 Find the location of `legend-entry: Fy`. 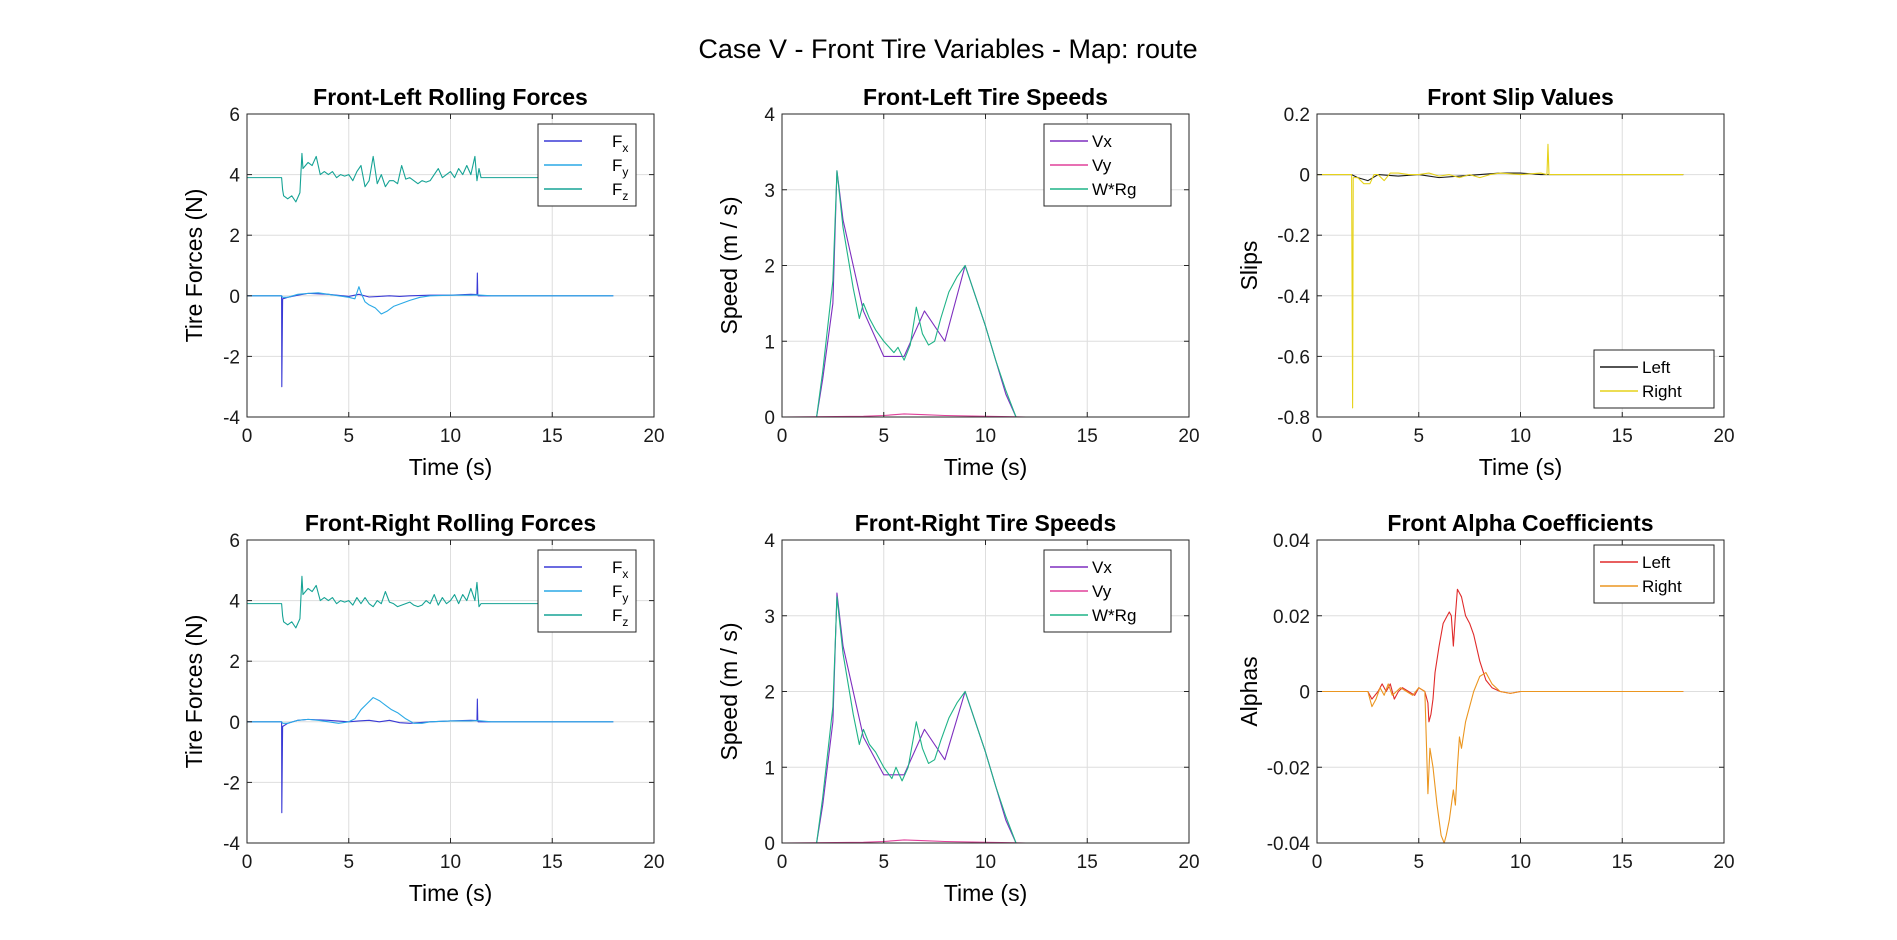

legend-entry: Fy is located at coordinates (620, 167).